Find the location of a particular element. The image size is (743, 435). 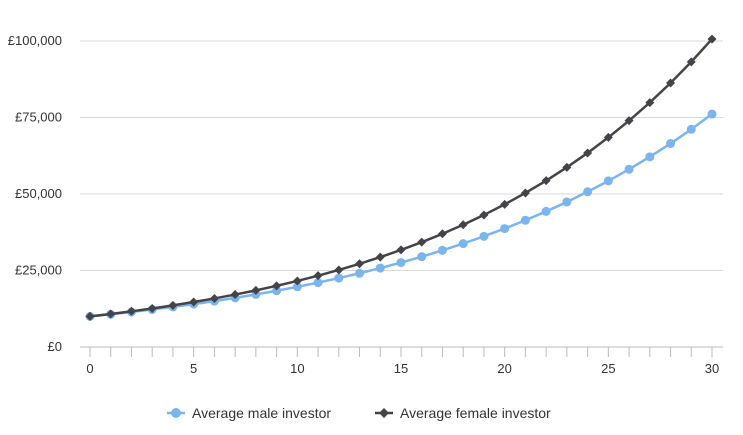

legend-marker-diamond is located at coordinates (384, 413).